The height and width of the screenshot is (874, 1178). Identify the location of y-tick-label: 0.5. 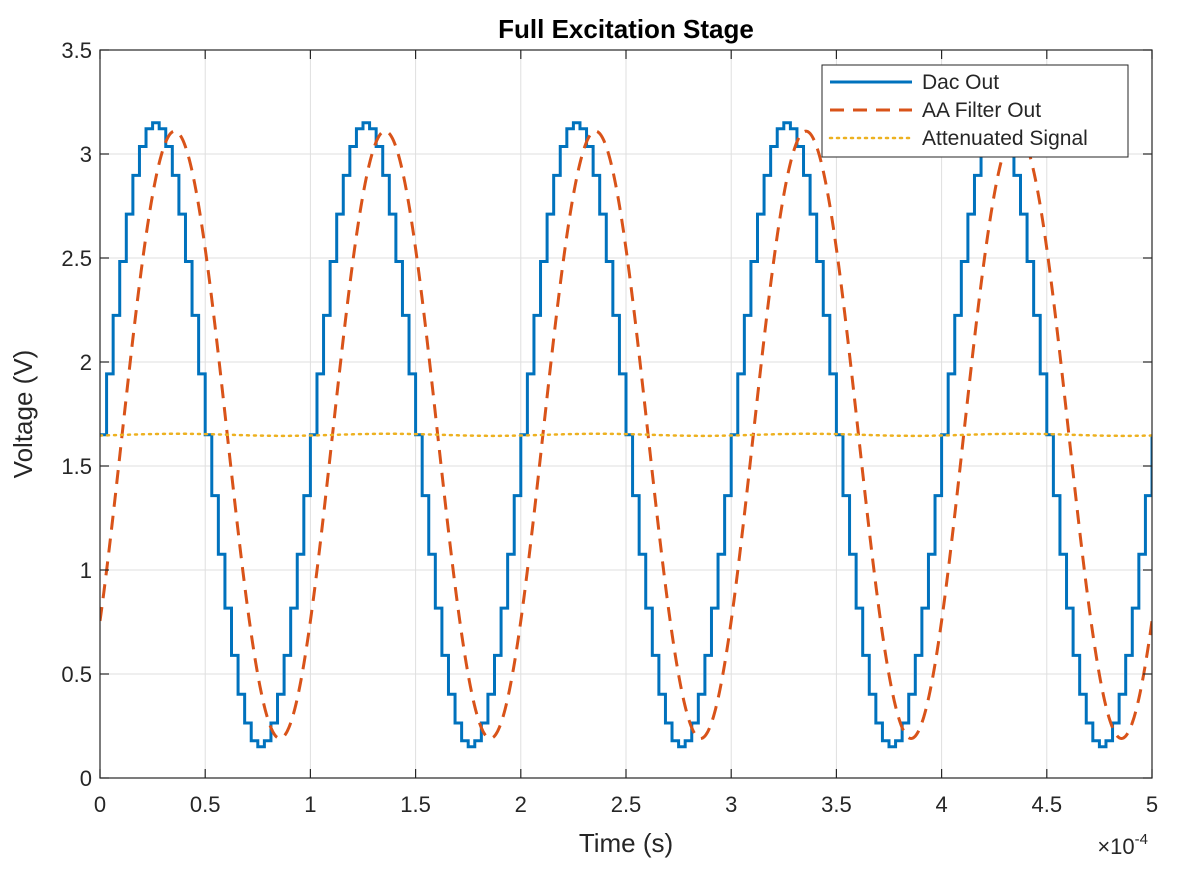
(76, 674).